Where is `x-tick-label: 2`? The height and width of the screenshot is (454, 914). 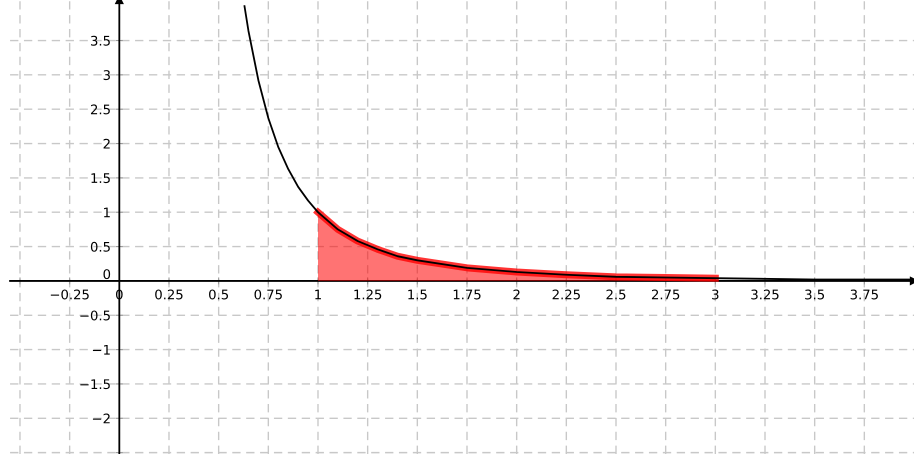 x-tick-label: 2 is located at coordinates (516, 294).